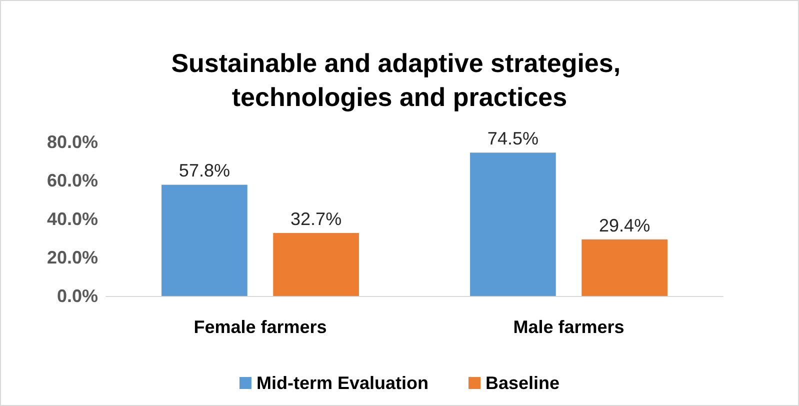  Describe the element at coordinates (72, 142) in the screenshot. I see `y-tick-label: 80.0%` at that location.